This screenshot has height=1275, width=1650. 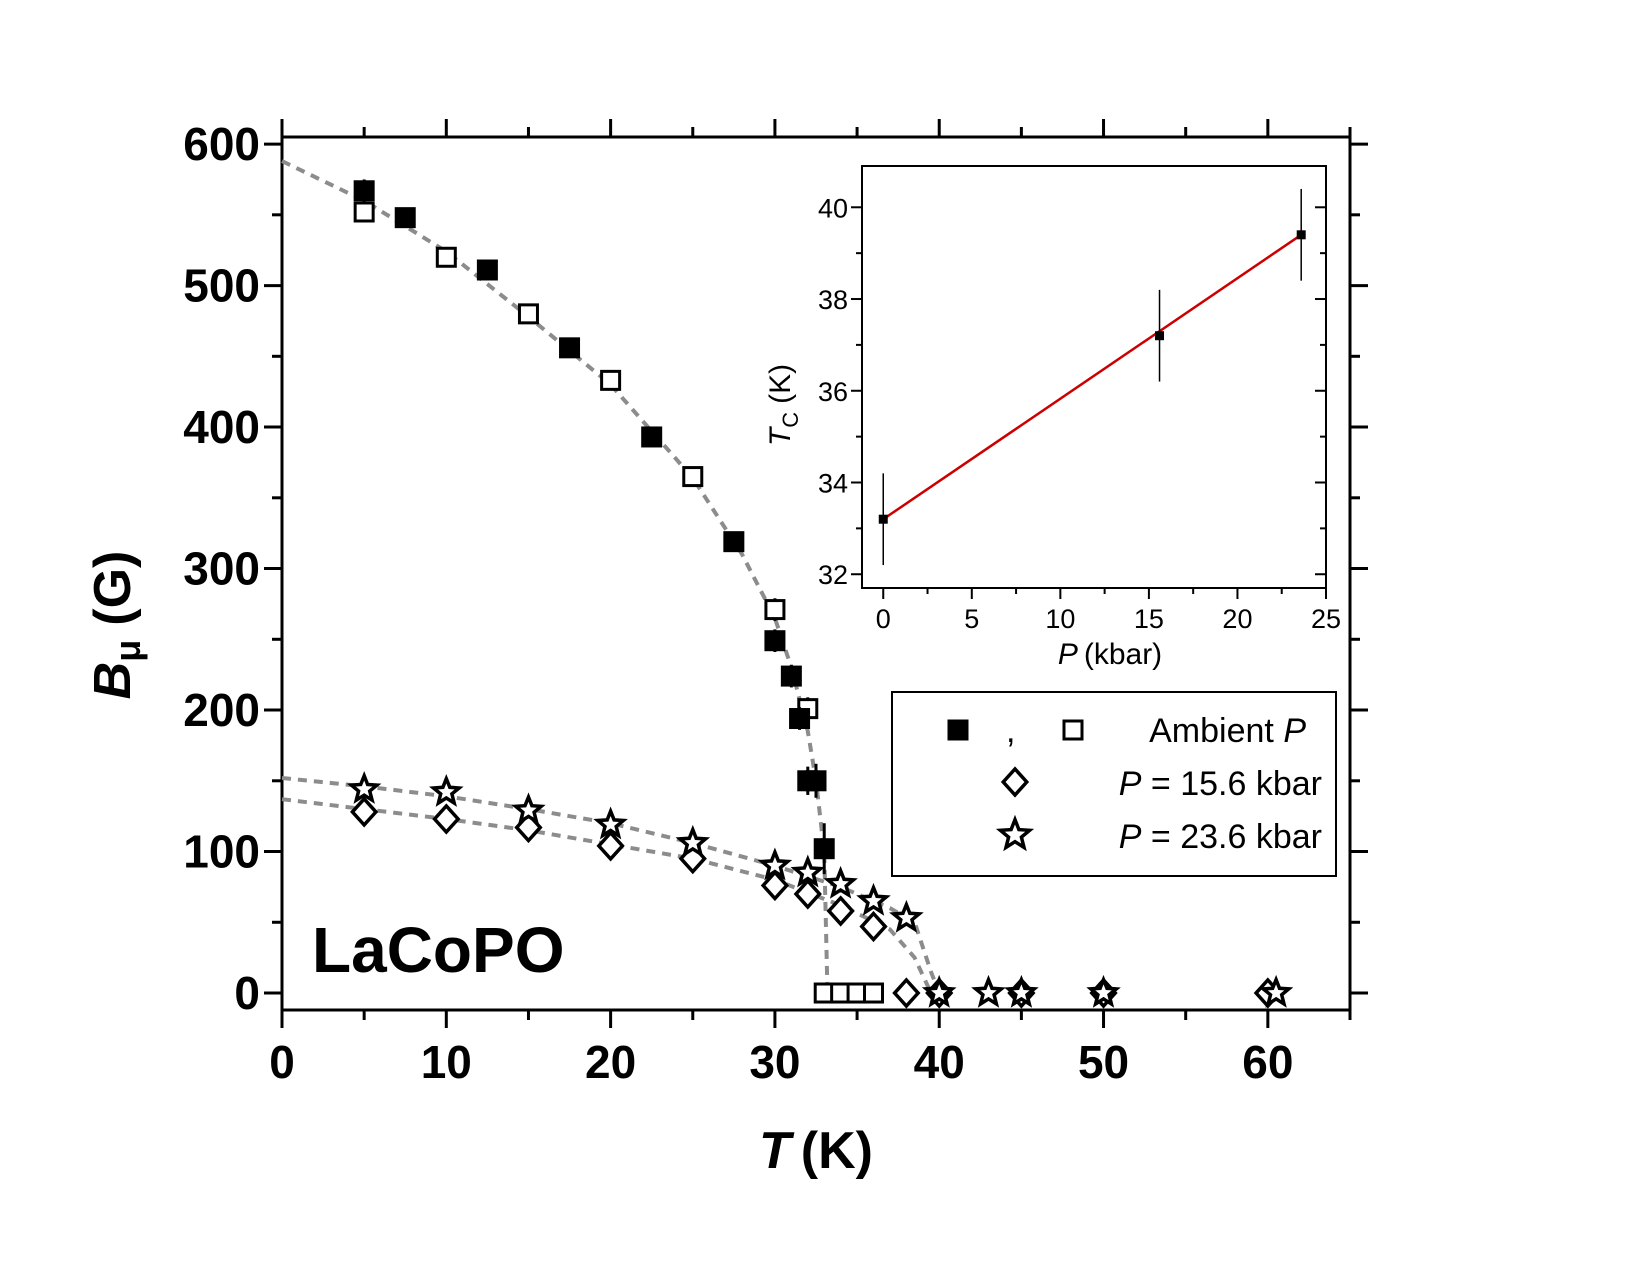 I want to click on x-tick-label: 0, so click(x=282, y=1062).